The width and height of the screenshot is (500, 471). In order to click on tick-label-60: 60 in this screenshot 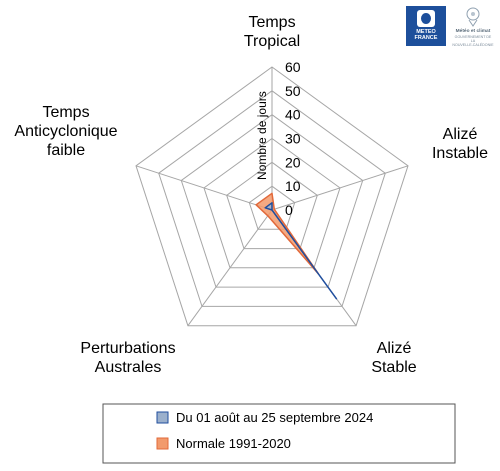, I will do `click(293, 67)`.